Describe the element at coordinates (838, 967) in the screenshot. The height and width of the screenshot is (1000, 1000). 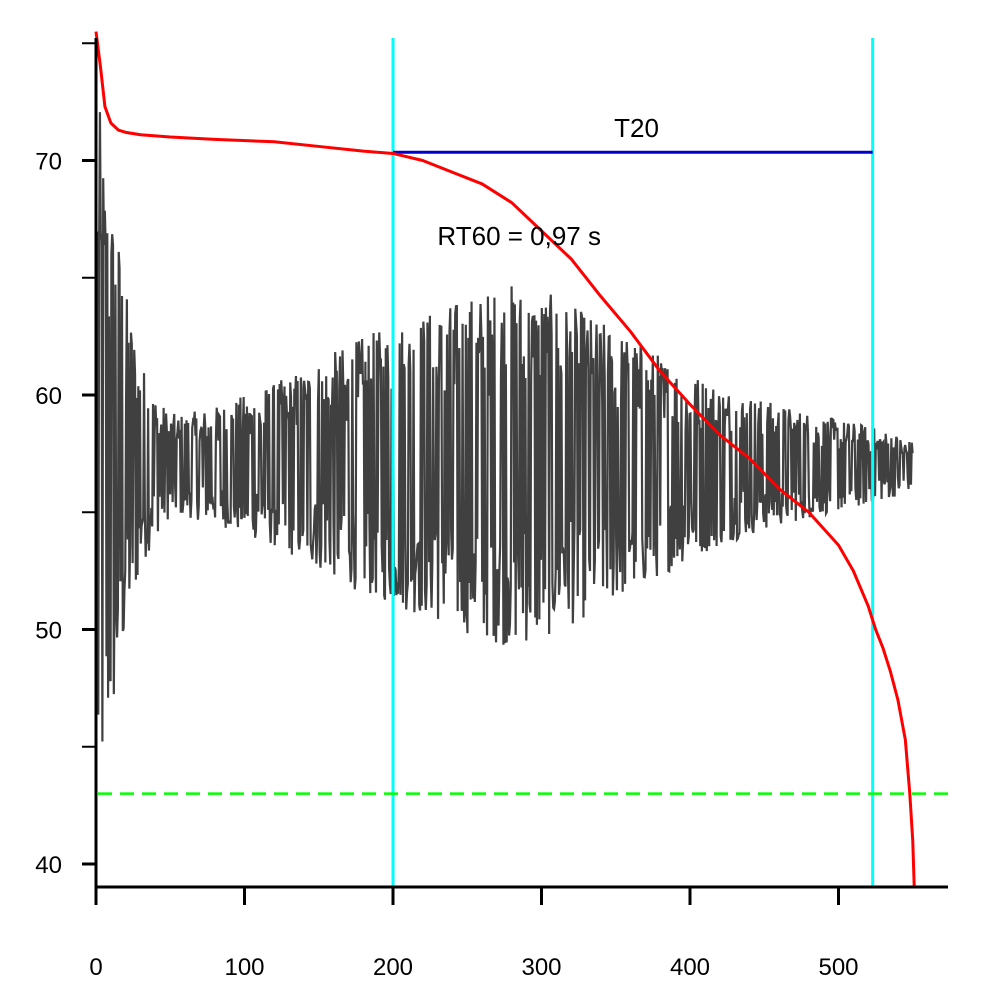
I see `x-tick-label: 500` at that location.